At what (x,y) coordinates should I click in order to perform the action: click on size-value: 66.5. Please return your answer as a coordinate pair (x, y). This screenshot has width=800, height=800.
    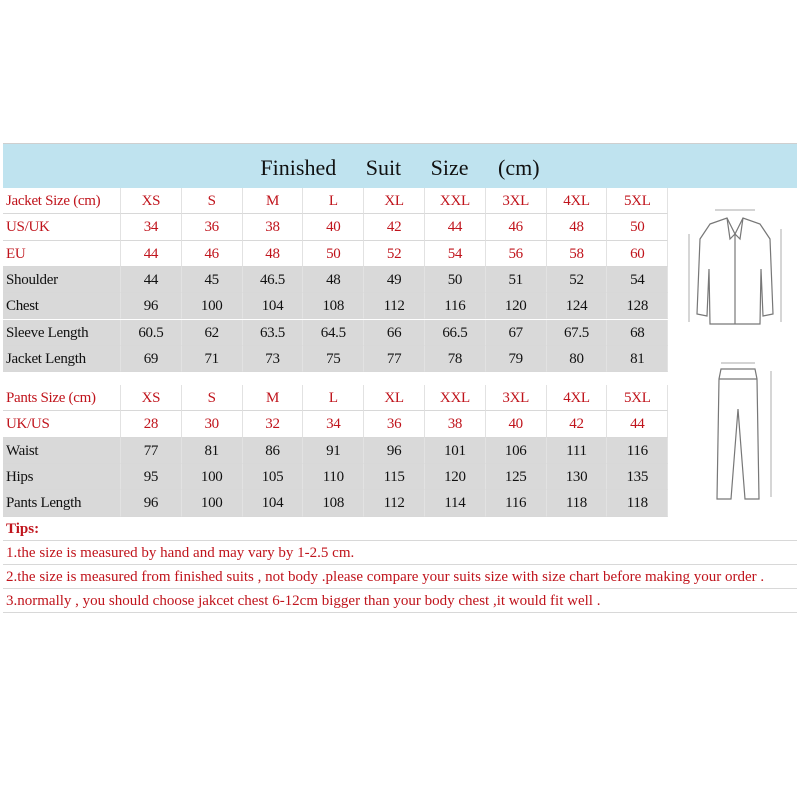
    Looking at the image, I should click on (455, 332).